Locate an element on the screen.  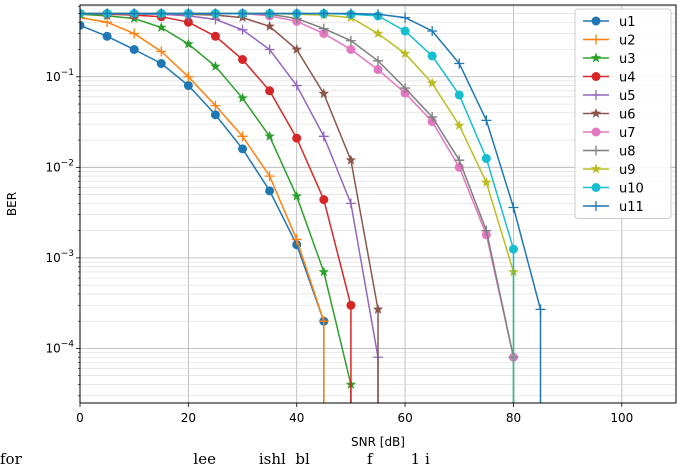
x-tick-label: 40 is located at coordinates (296, 418).